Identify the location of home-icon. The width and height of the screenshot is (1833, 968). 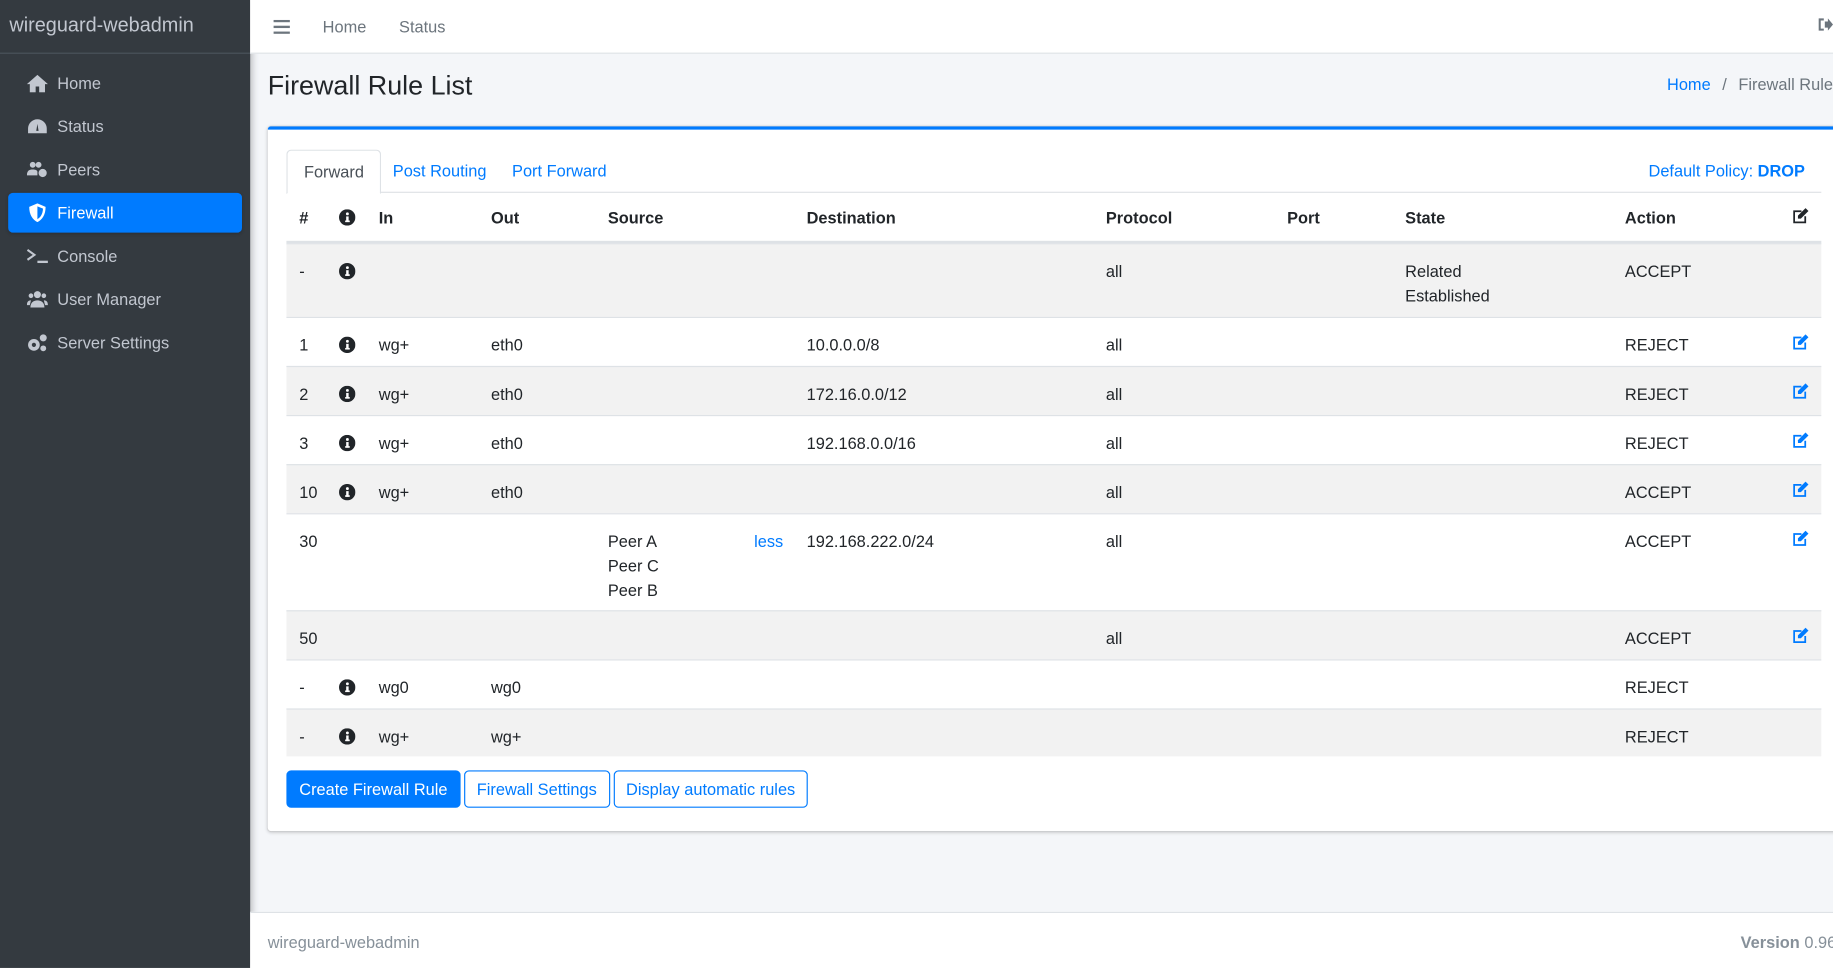
(37, 83).